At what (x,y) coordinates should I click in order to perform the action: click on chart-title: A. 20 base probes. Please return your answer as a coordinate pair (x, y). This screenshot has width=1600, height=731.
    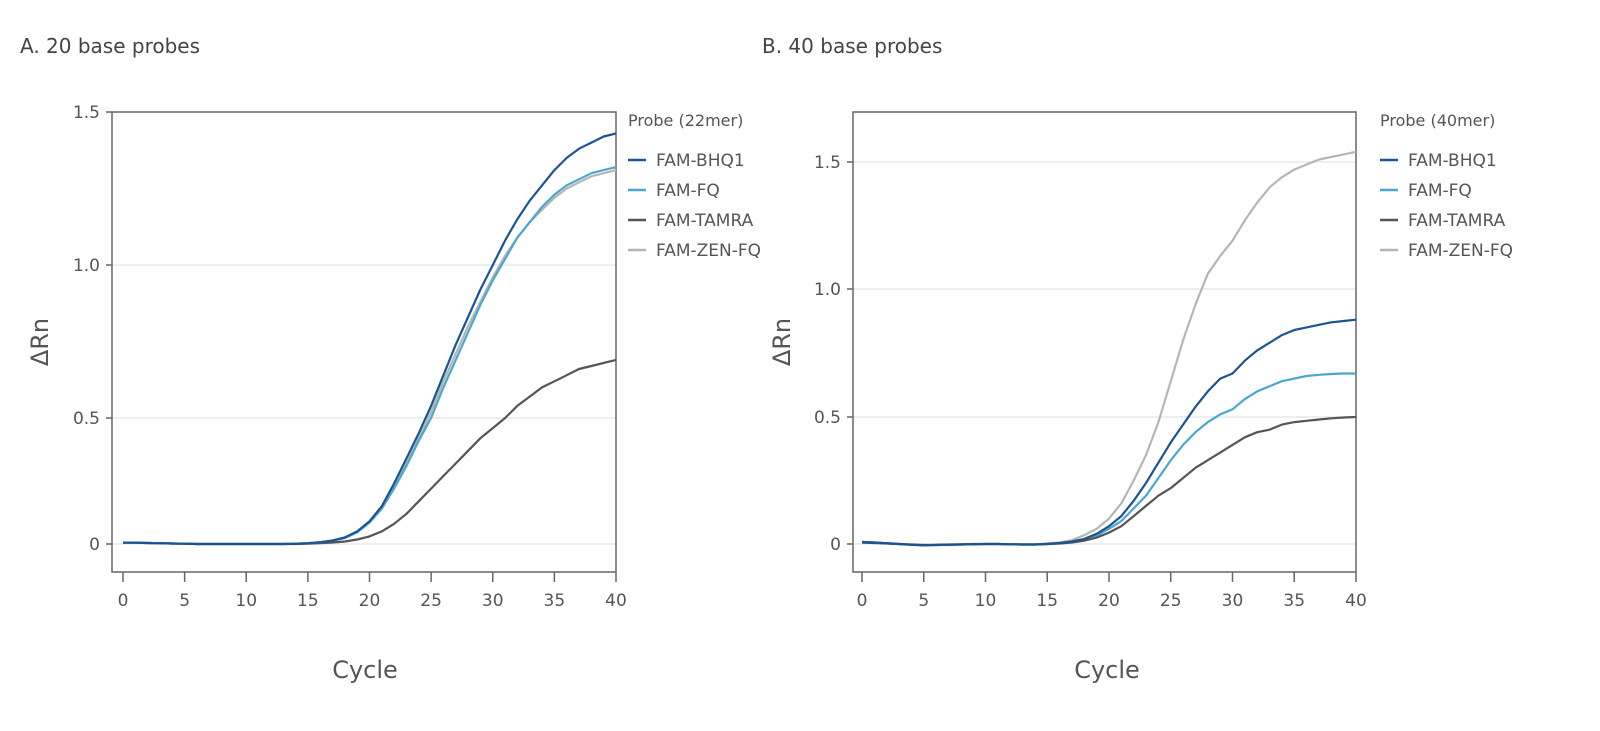
    Looking at the image, I should click on (110, 46).